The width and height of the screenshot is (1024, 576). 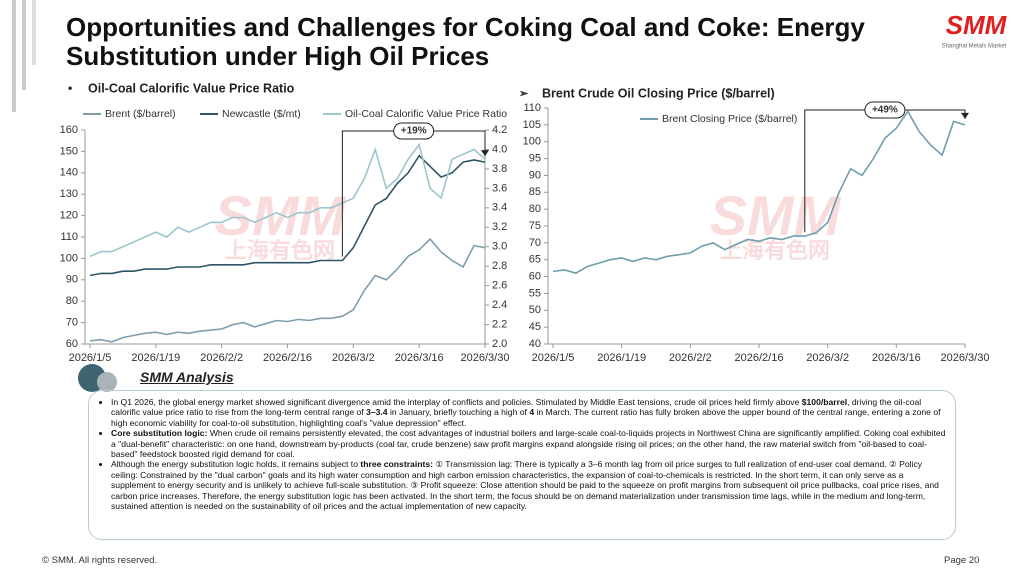 I want to click on y-tick-label: 105, so click(x=532, y=125).